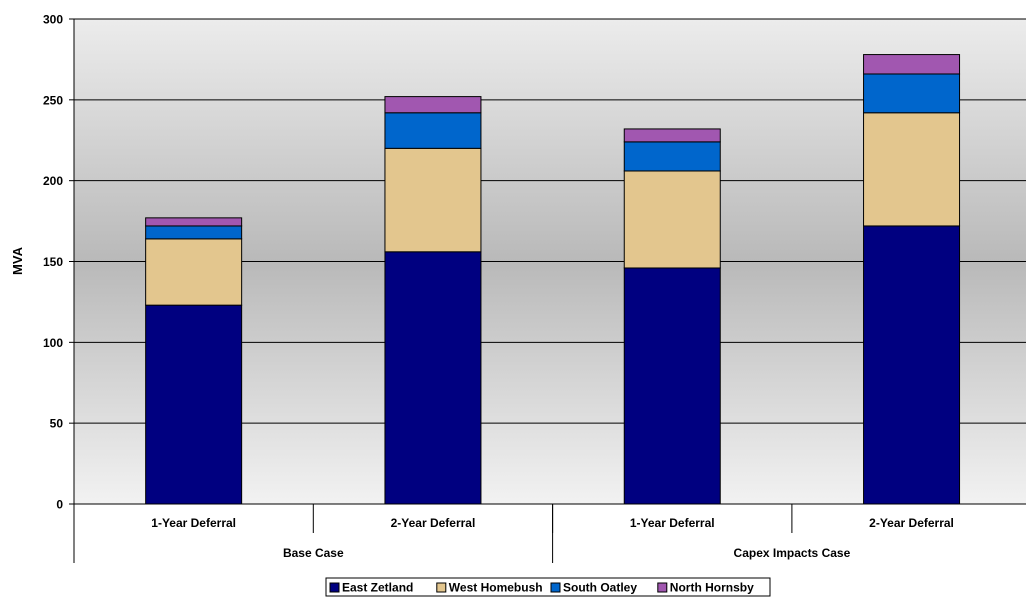  What do you see at coordinates (377, 588) in the screenshot?
I see `legend-label: East Zetland` at bounding box center [377, 588].